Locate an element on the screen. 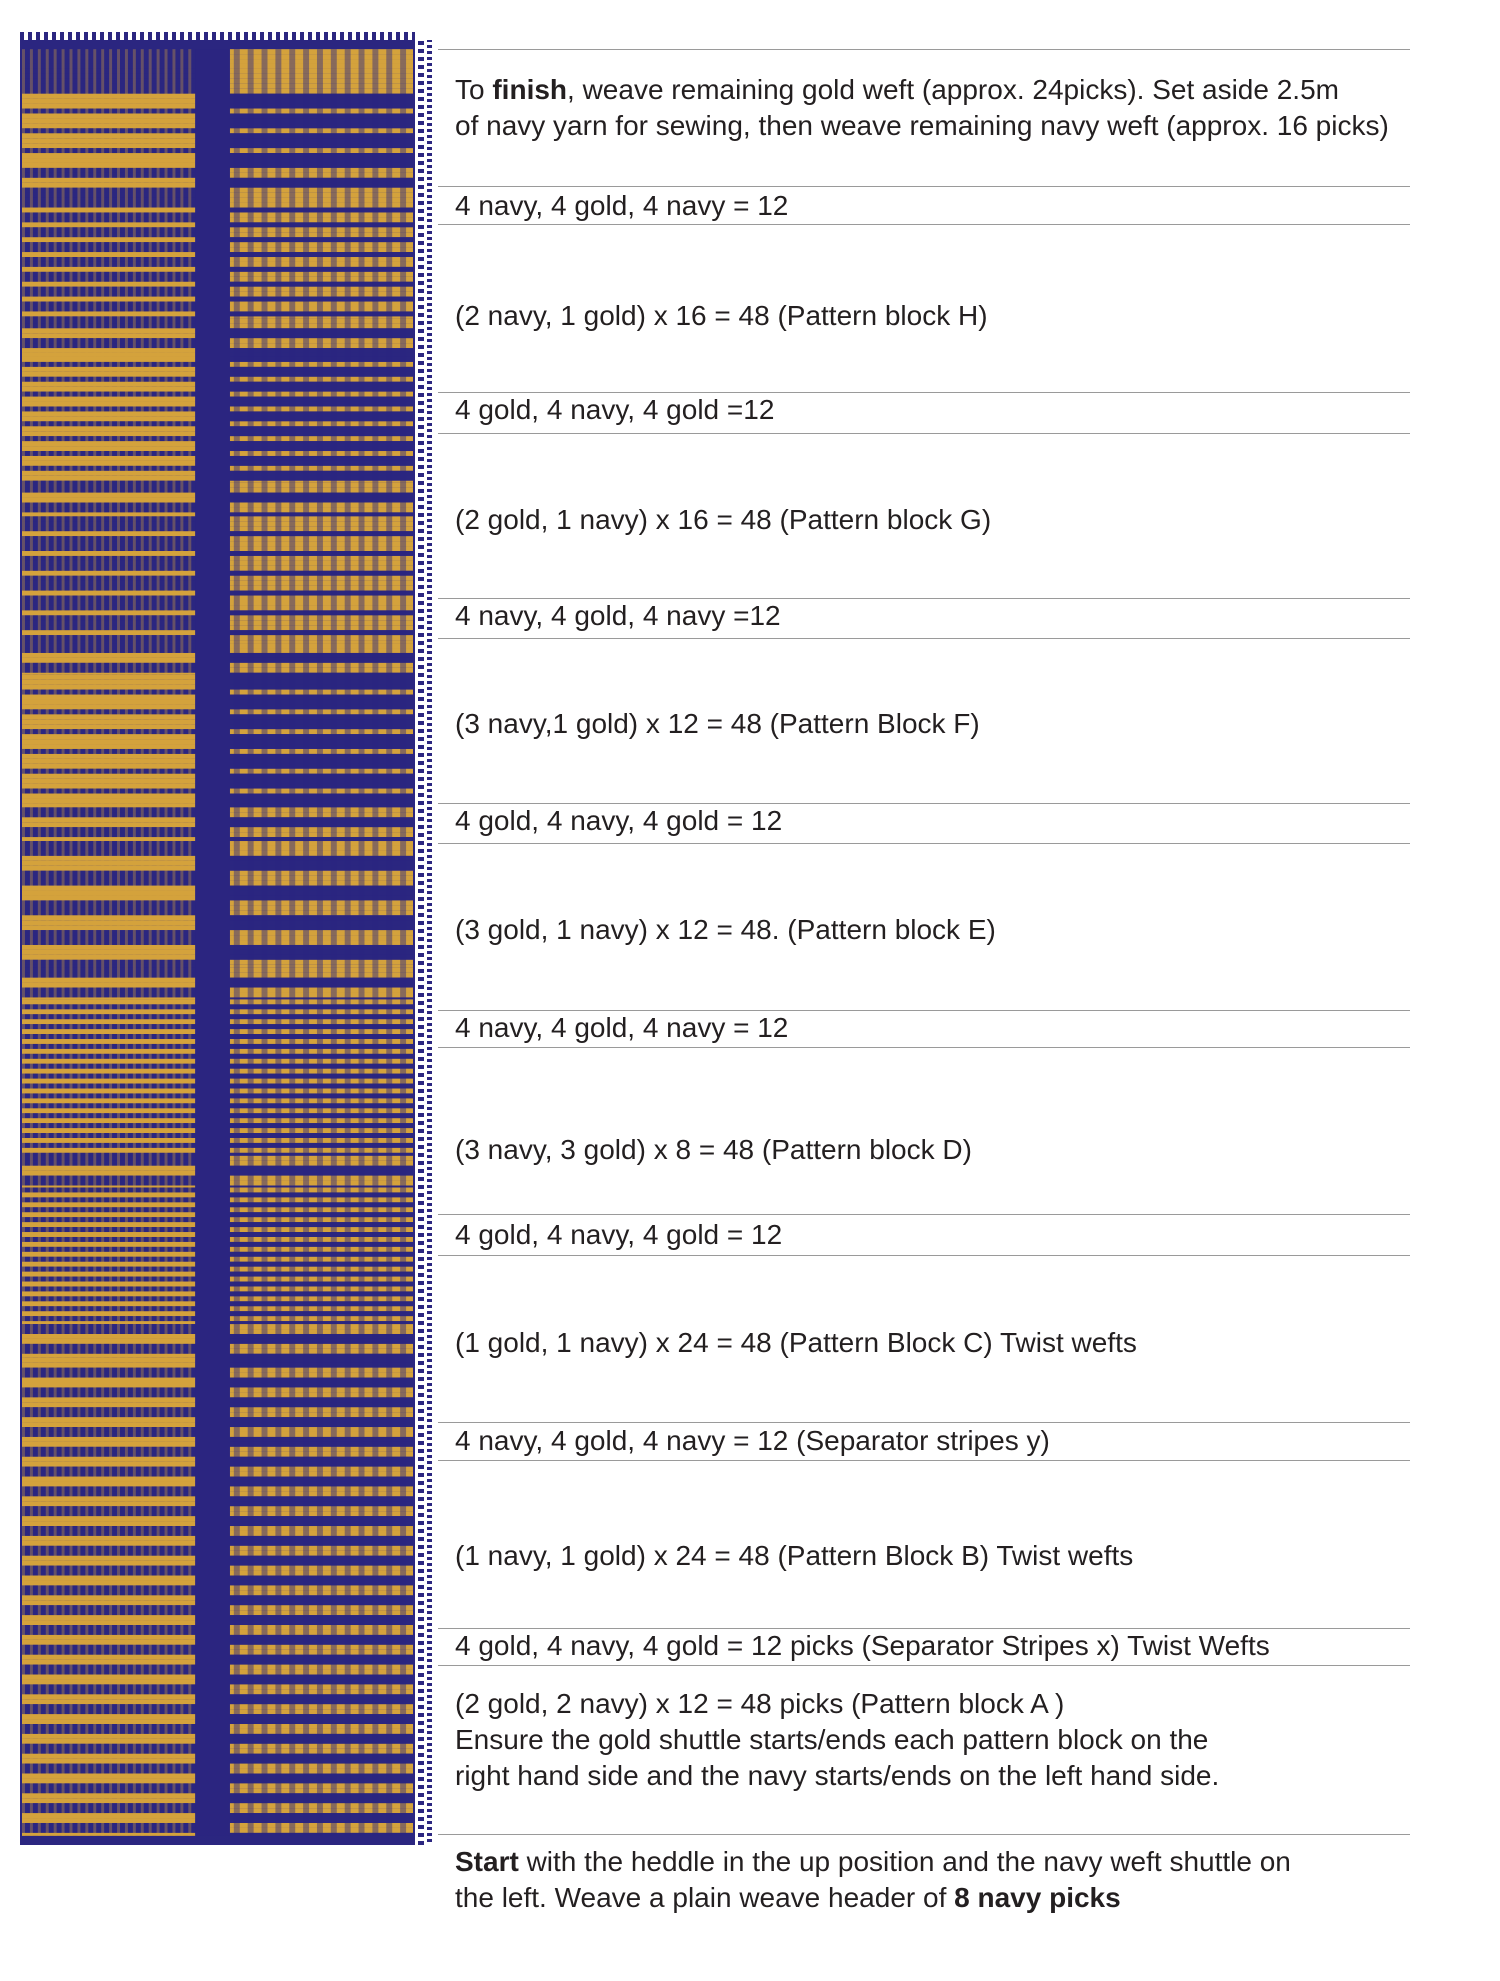 The width and height of the screenshot is (1500, 1981). start-bold: Start is located at coordinates (487, 1861).